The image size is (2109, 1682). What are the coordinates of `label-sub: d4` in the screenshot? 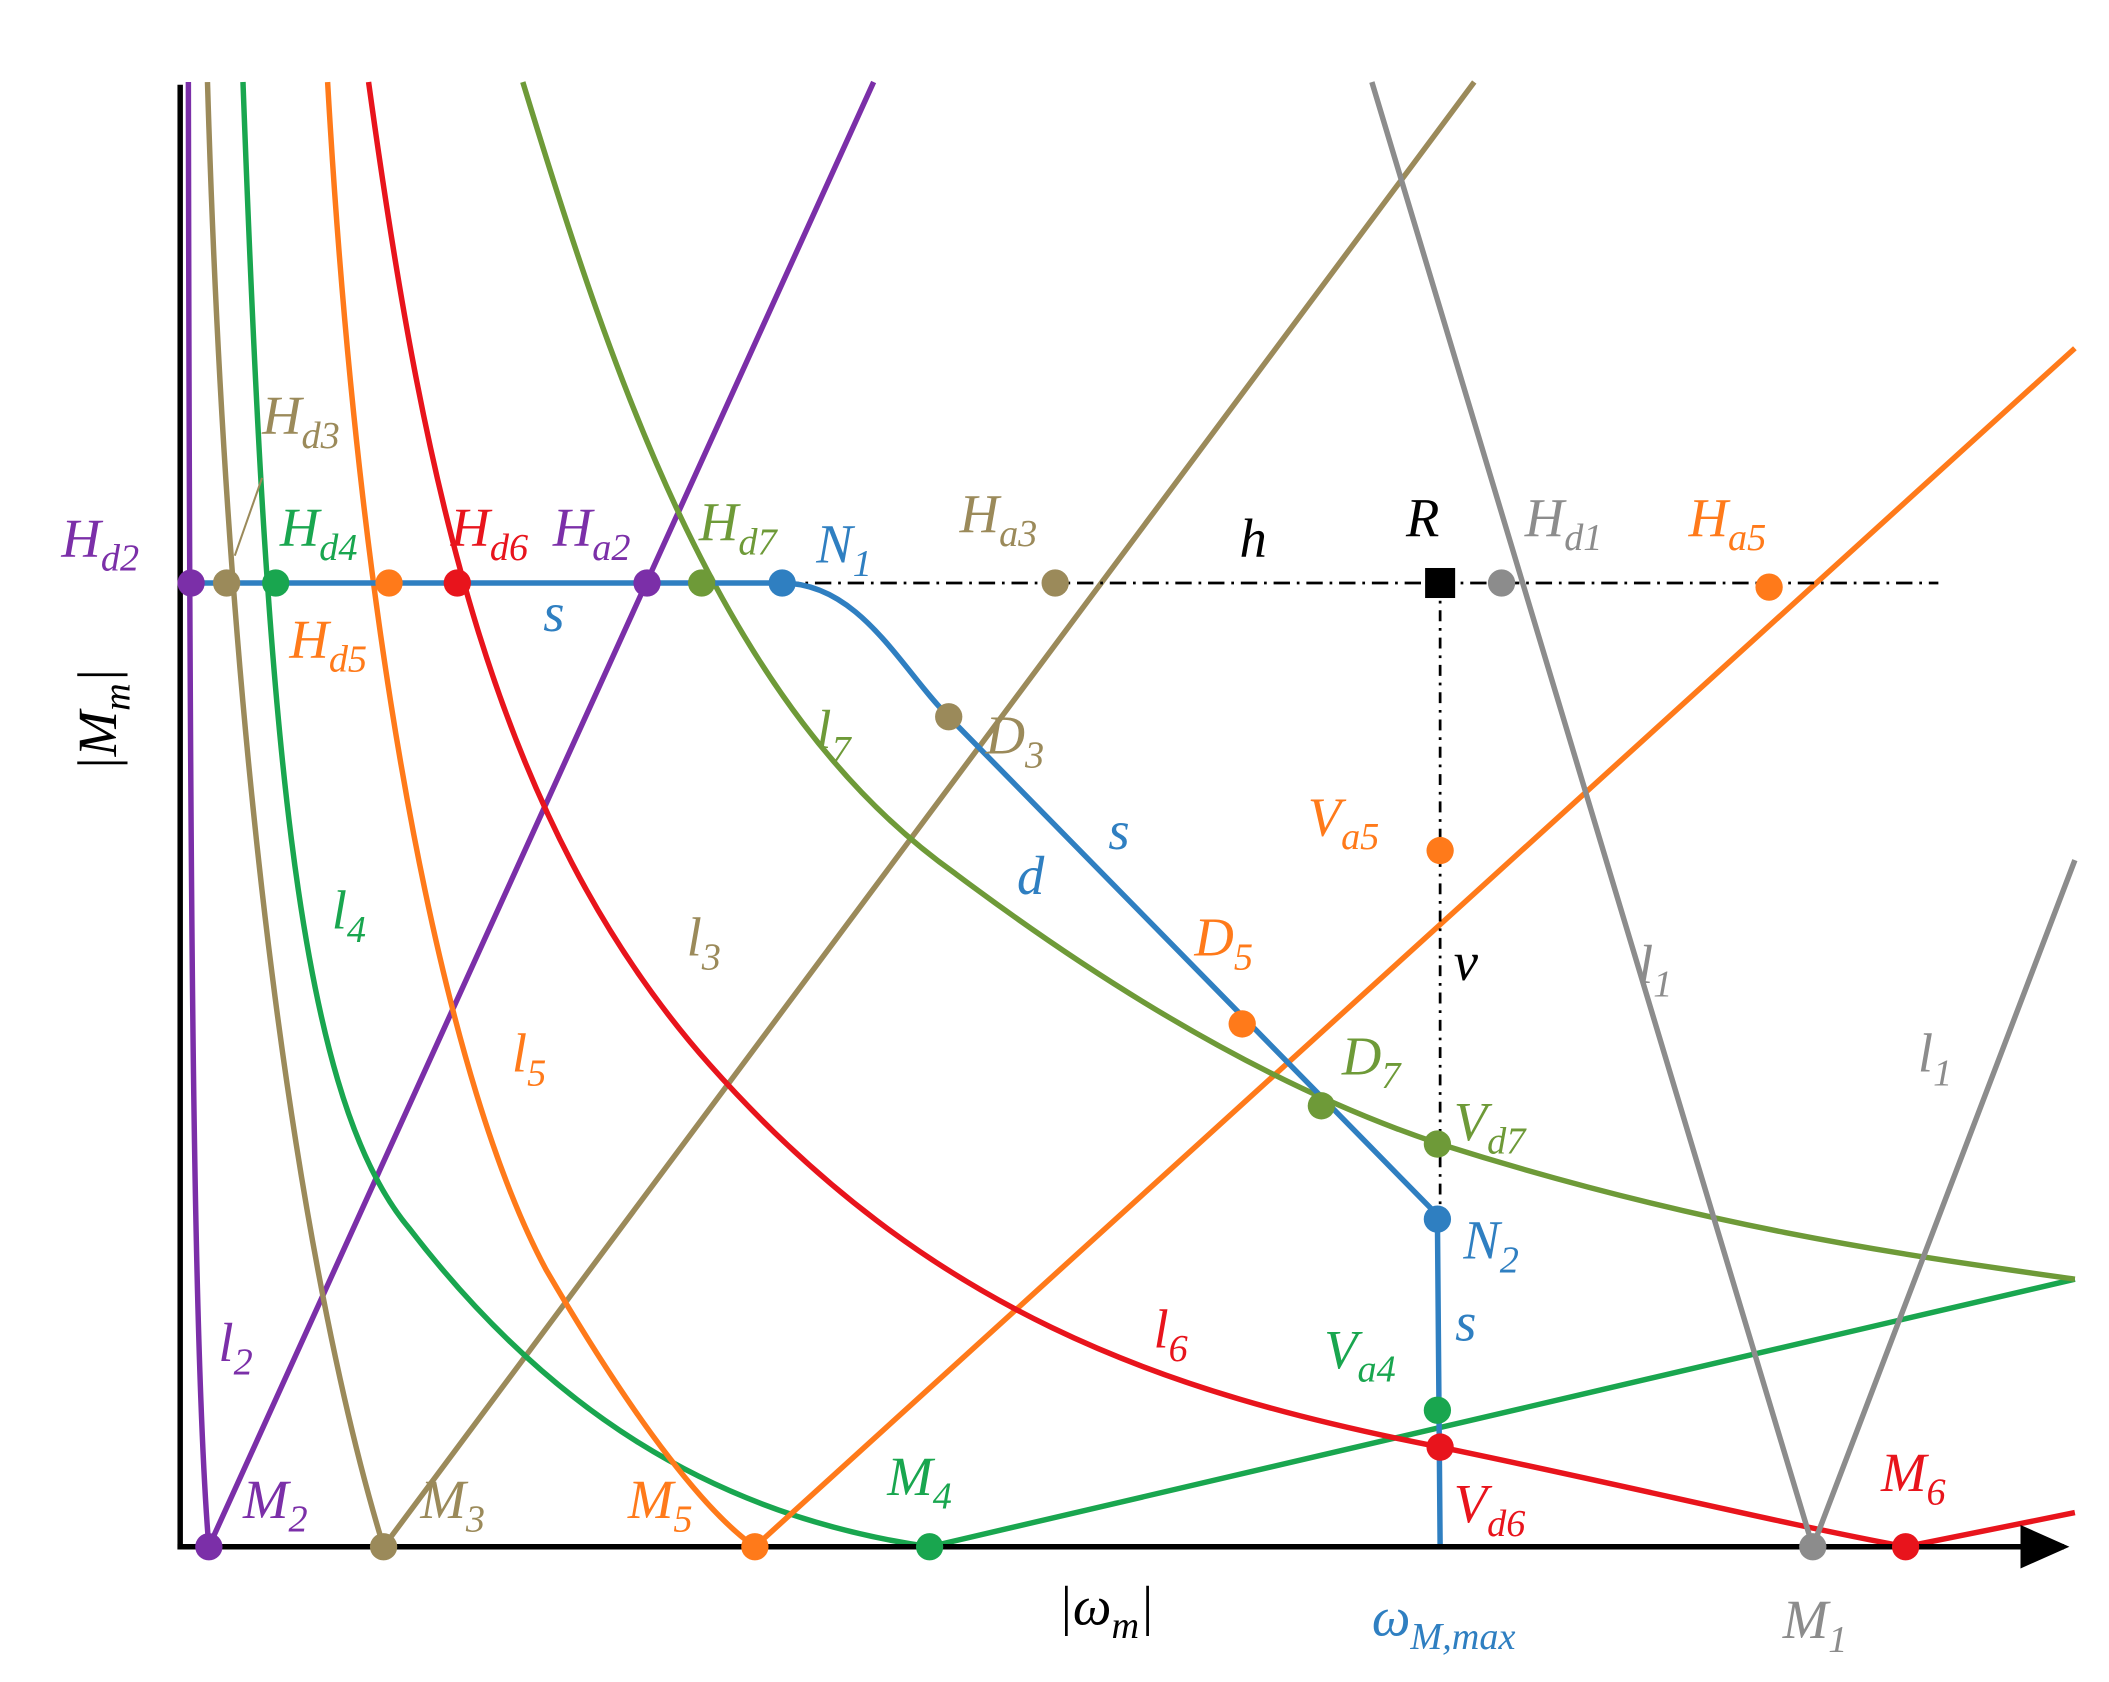 It's located at (338, 548).